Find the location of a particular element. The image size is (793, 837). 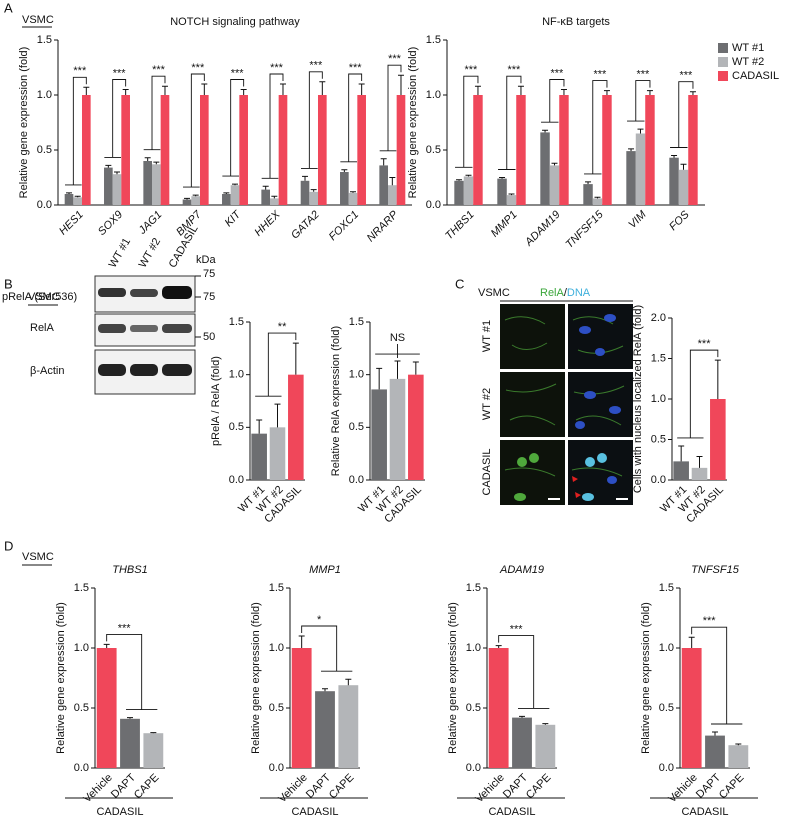

x-tick-label: GATA2 is located at coordinates (305, 225).